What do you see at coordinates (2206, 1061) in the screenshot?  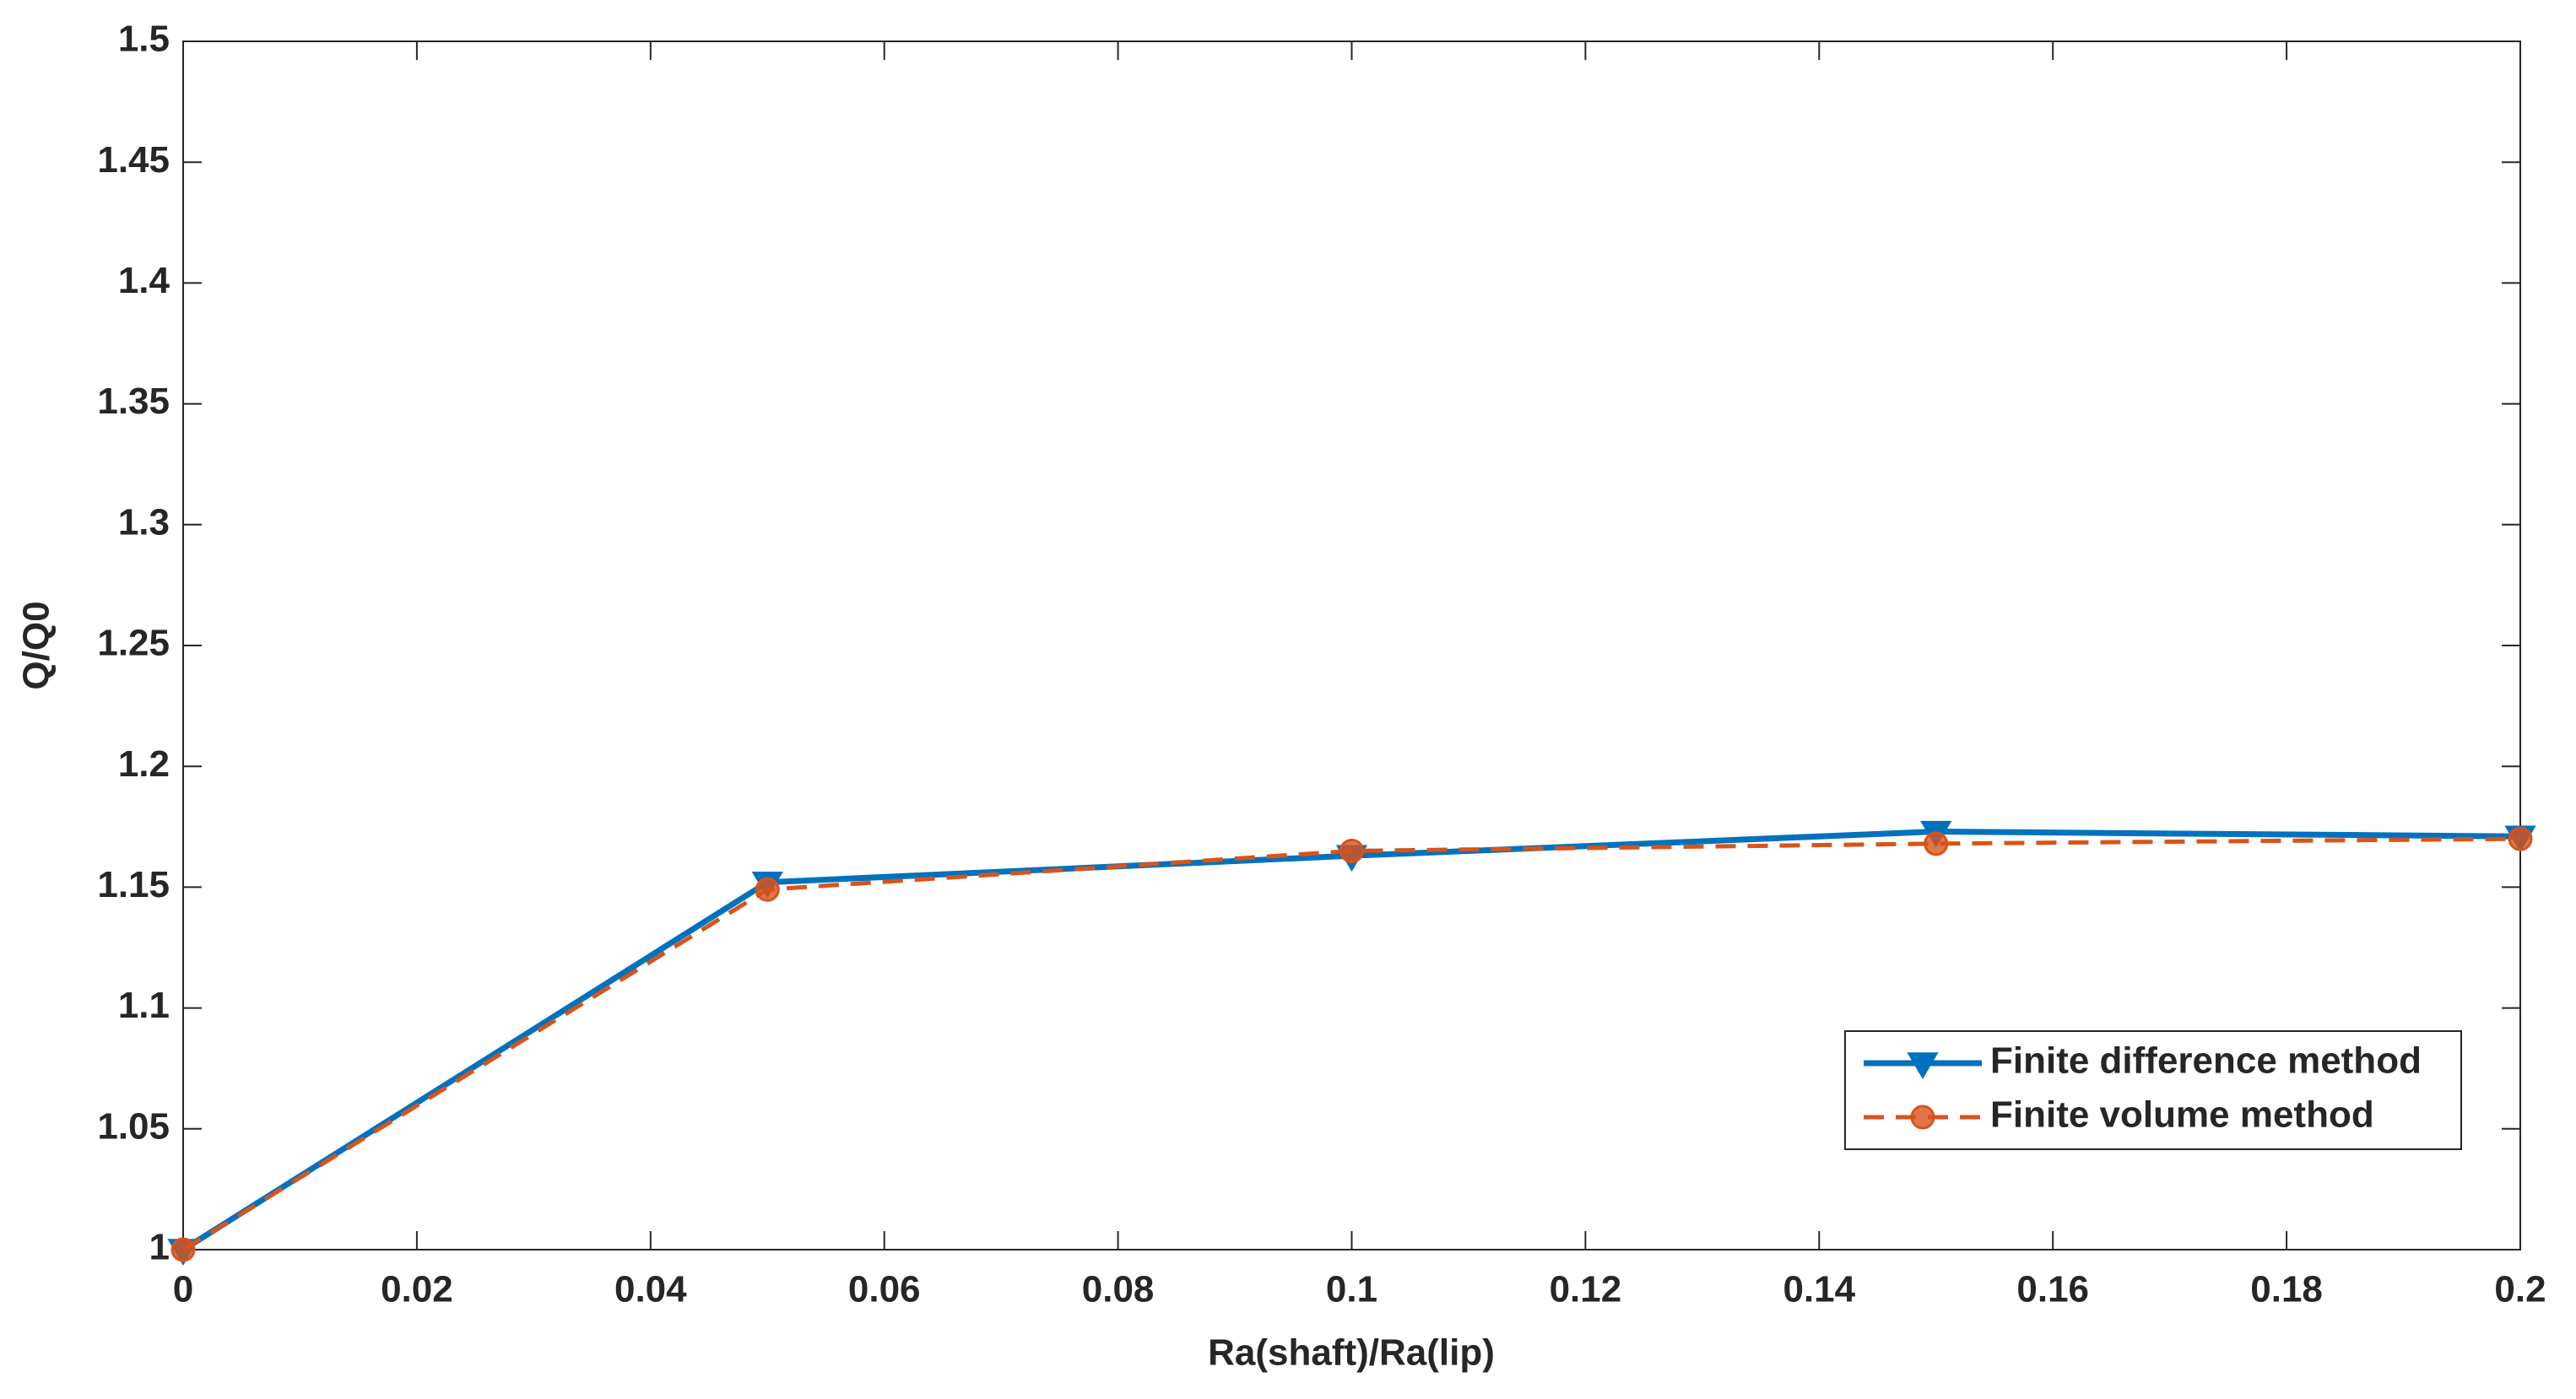 I see `legend-label: Finite difference method` at bounding box center [2206, 1061].